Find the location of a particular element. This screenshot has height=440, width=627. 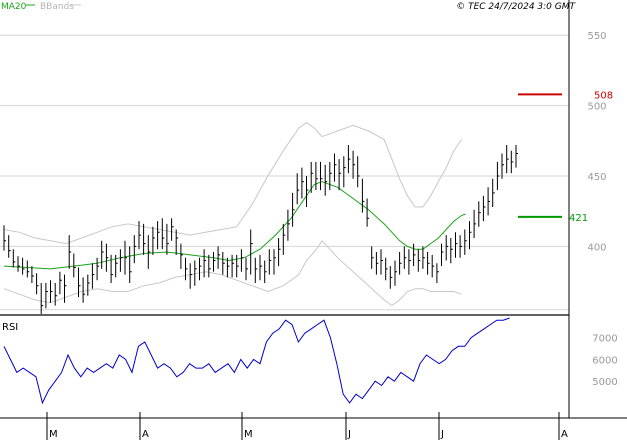

price-axis-tick-labels: 550 500 450 400 is located at coordinates (596, 142).